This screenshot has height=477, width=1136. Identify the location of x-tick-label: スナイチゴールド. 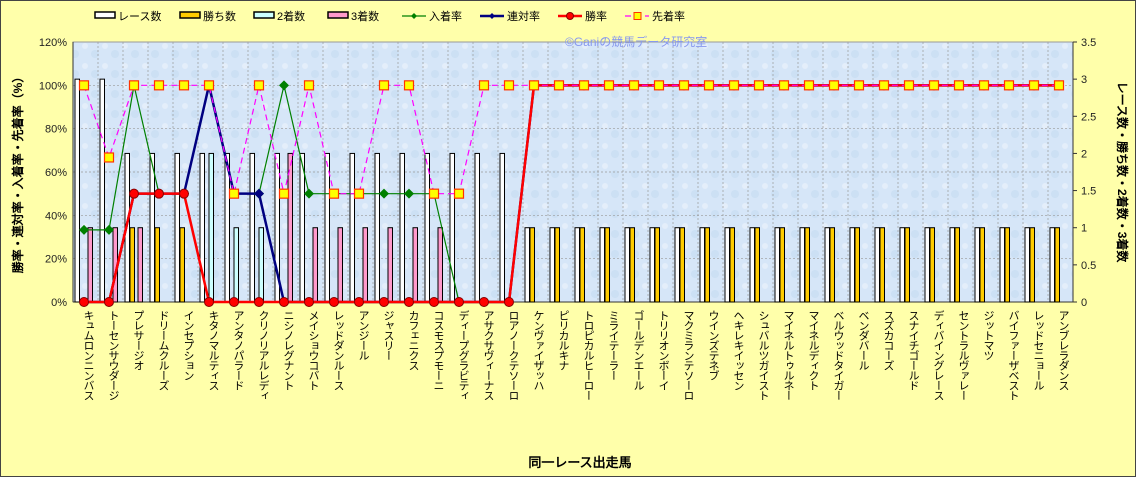
(913, 350).